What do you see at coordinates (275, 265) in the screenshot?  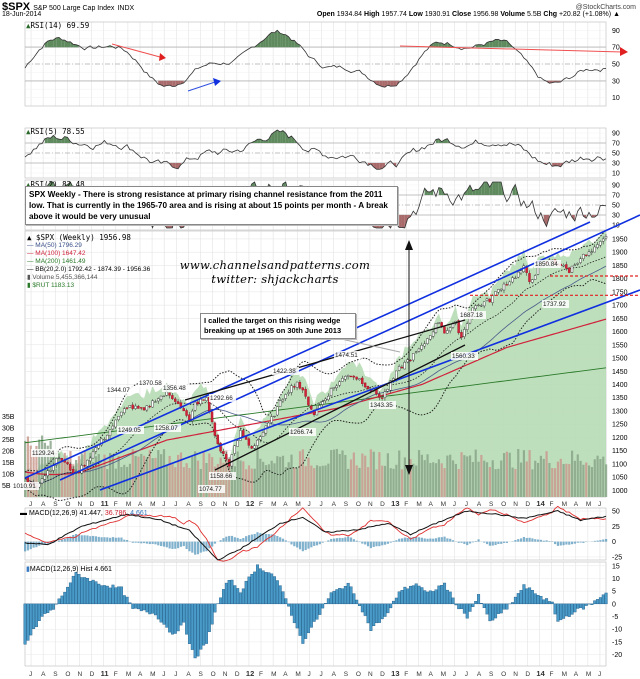 I see `watermark-website: www.channelsandpatterns.com` at bounding box center [275, 265].